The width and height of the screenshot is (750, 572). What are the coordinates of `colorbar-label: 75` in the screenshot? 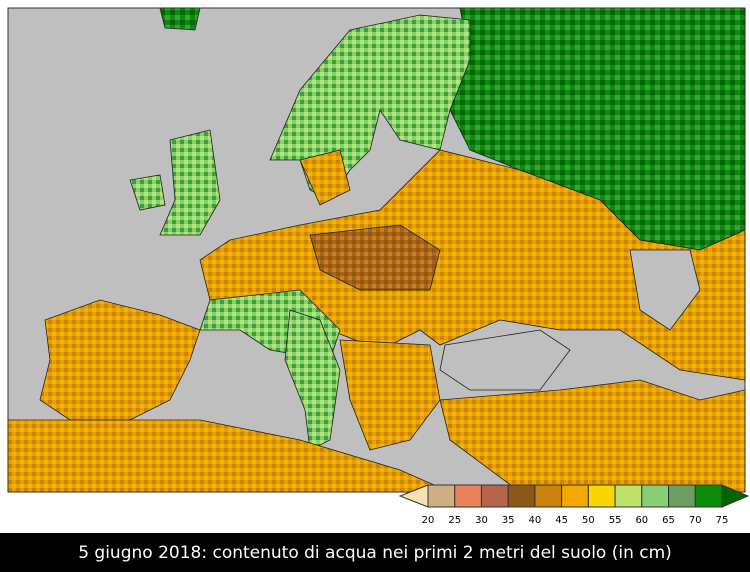 It's located at (722, 520).